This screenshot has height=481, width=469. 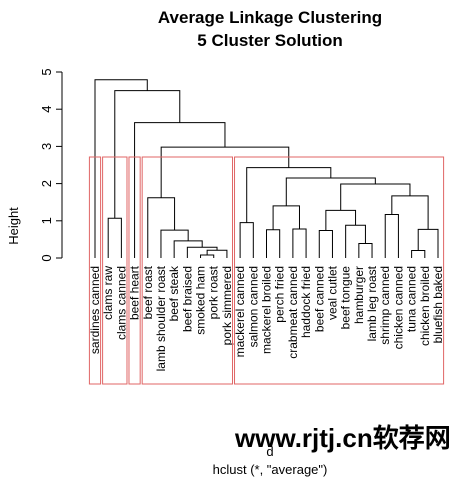 I want to click on watermark-text: www.rjtj.cn软荐网, so click(x=342, y=438).